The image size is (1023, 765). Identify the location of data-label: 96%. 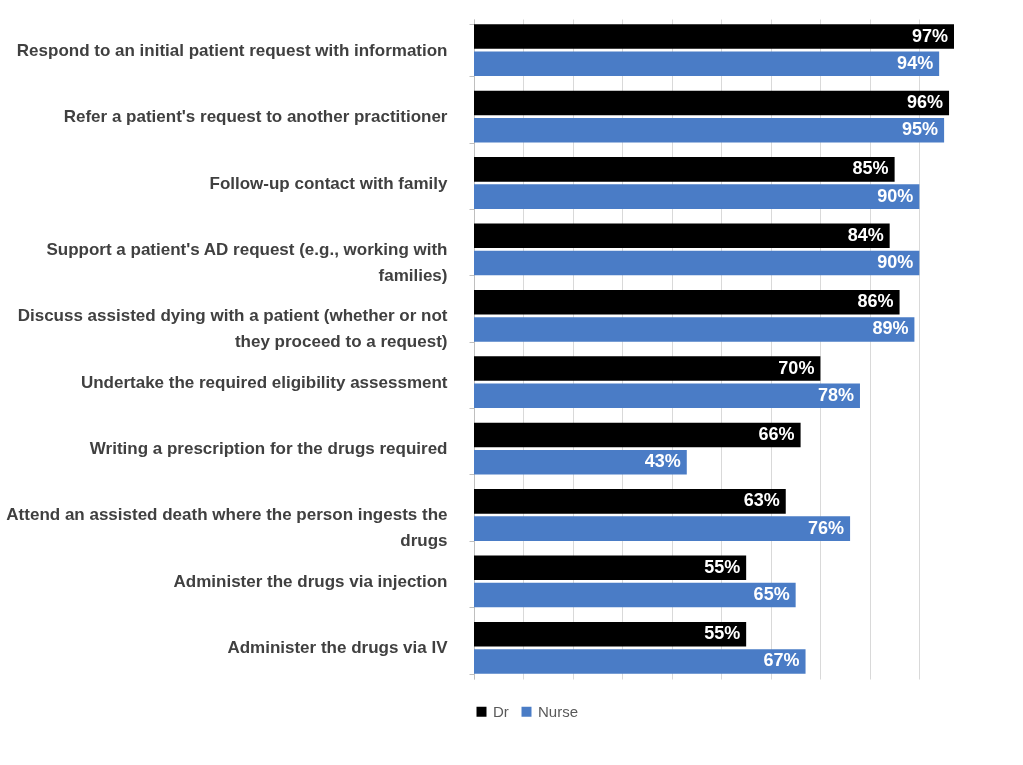
(925, 101).